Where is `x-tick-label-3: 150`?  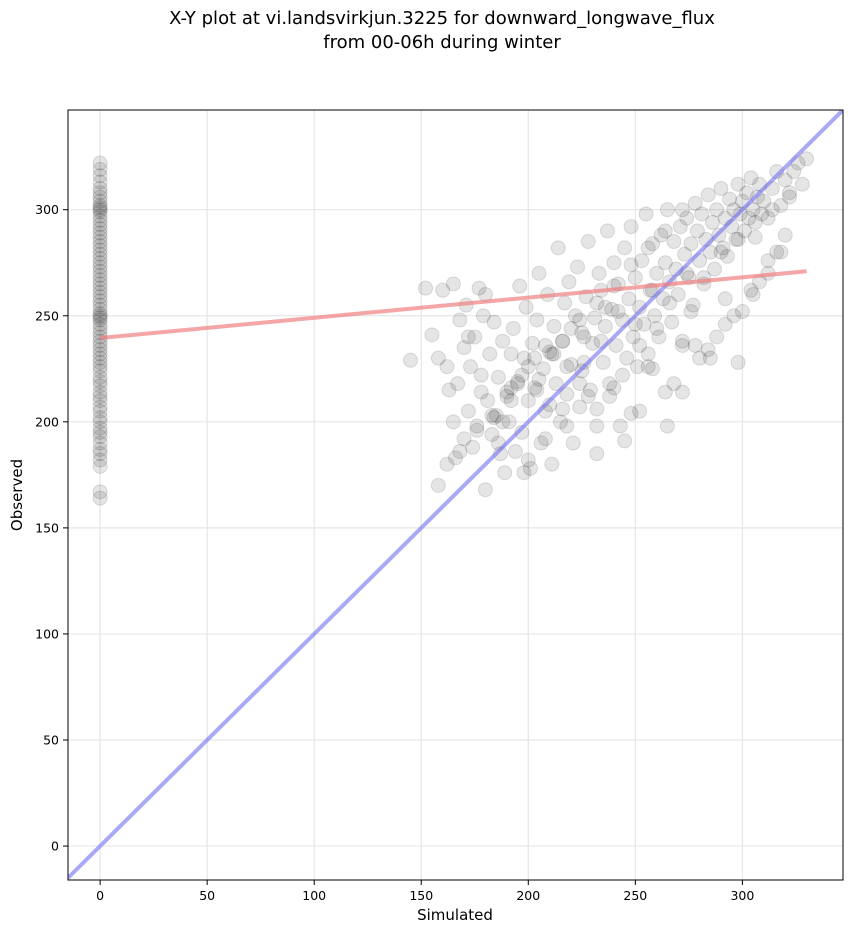 x-tick-label-3: 150 is located at coordinates (421, 895).